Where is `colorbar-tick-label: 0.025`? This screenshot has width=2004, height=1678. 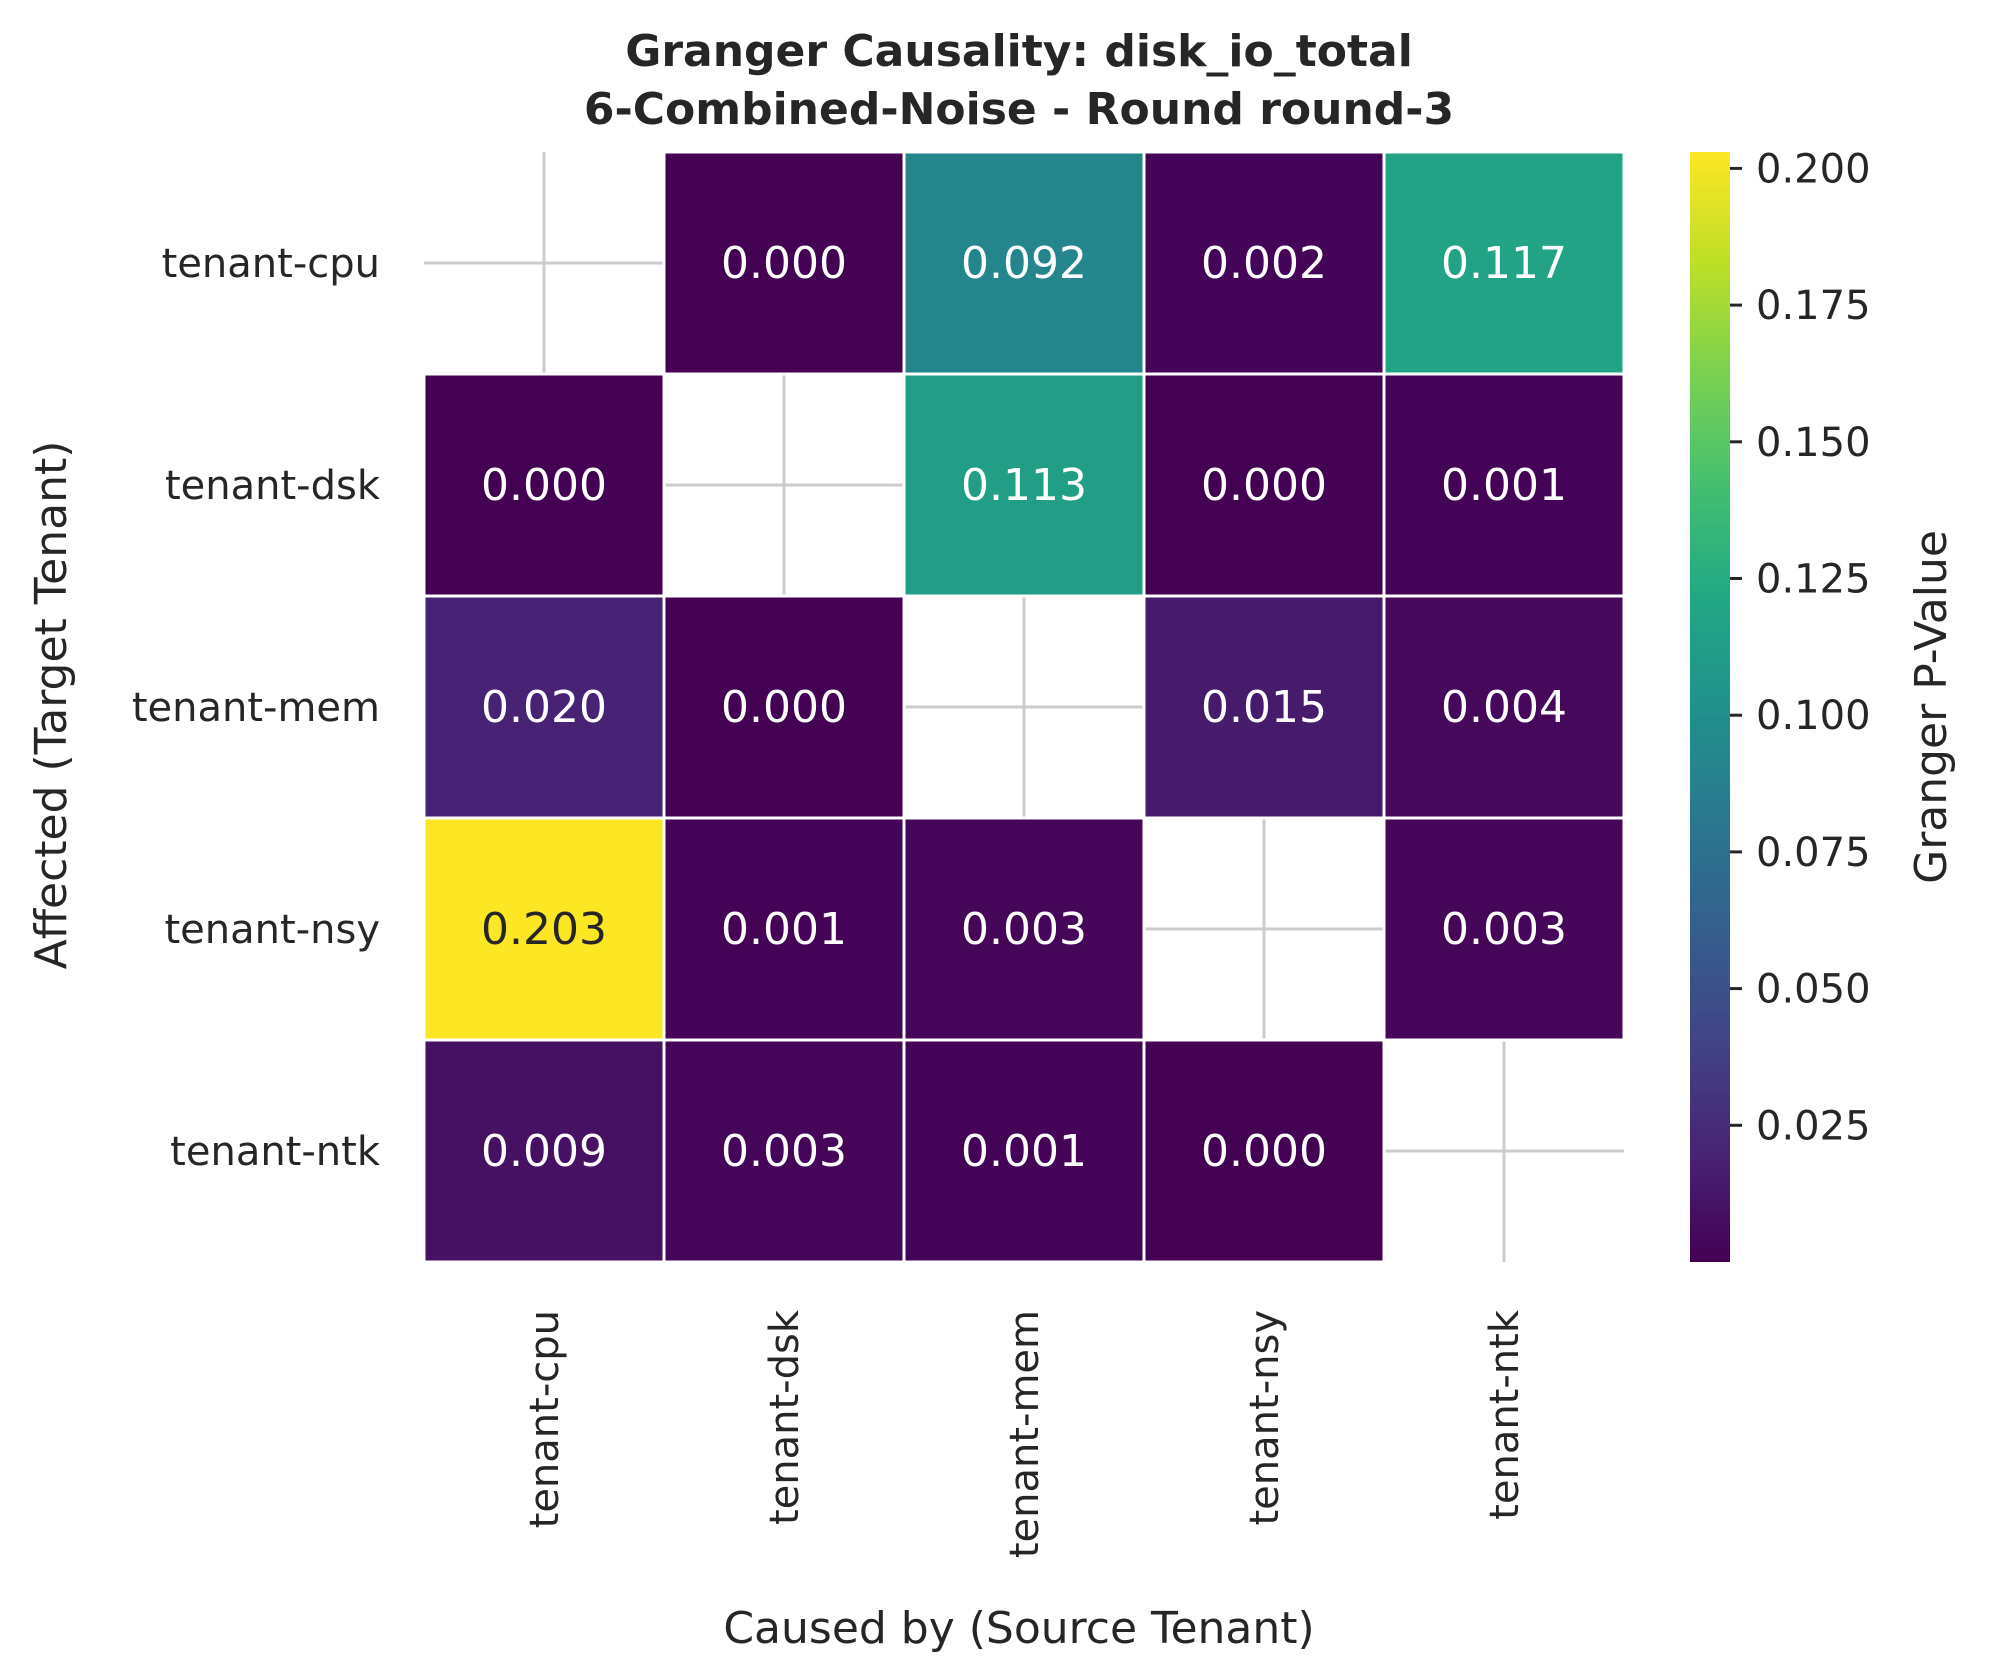
colorbar-tick-label: 0.025 is located at coordinates (1813, 1126).